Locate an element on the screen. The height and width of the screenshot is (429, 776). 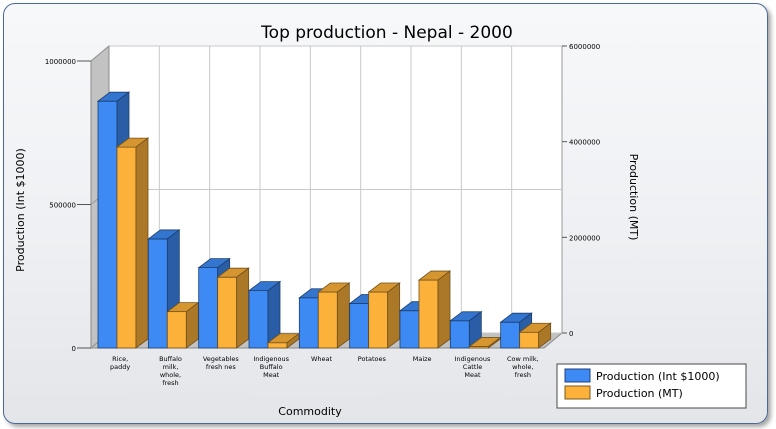
category-label: Wheat is located at coordinates (322, 359).